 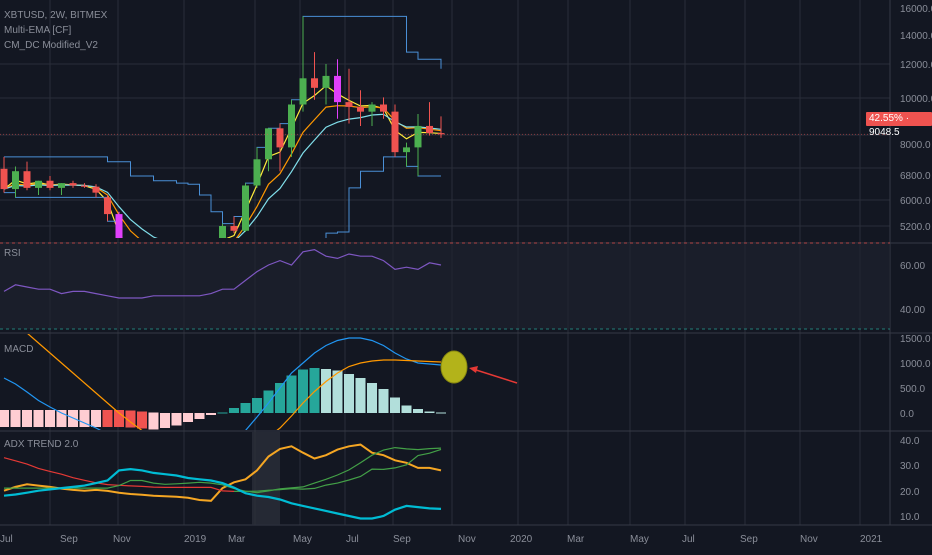 I want to click on rsi-line, so click(x=222, y=273).